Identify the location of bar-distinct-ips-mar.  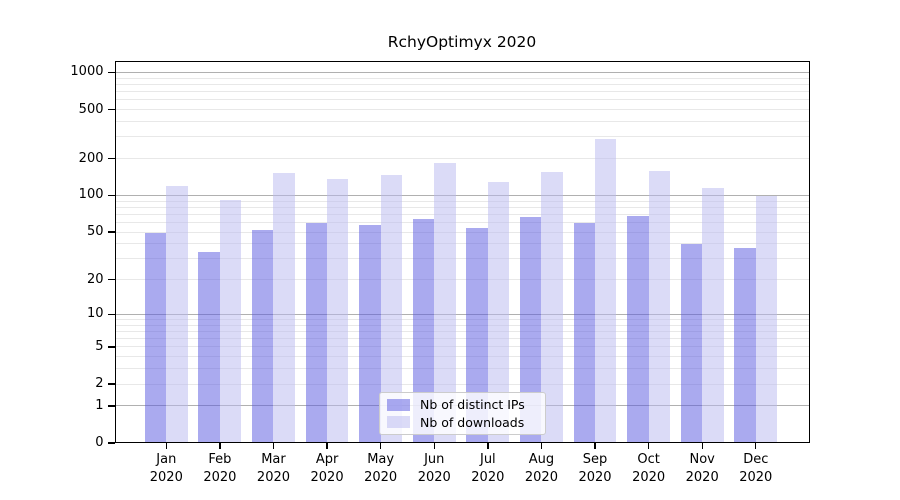
(263, 336).